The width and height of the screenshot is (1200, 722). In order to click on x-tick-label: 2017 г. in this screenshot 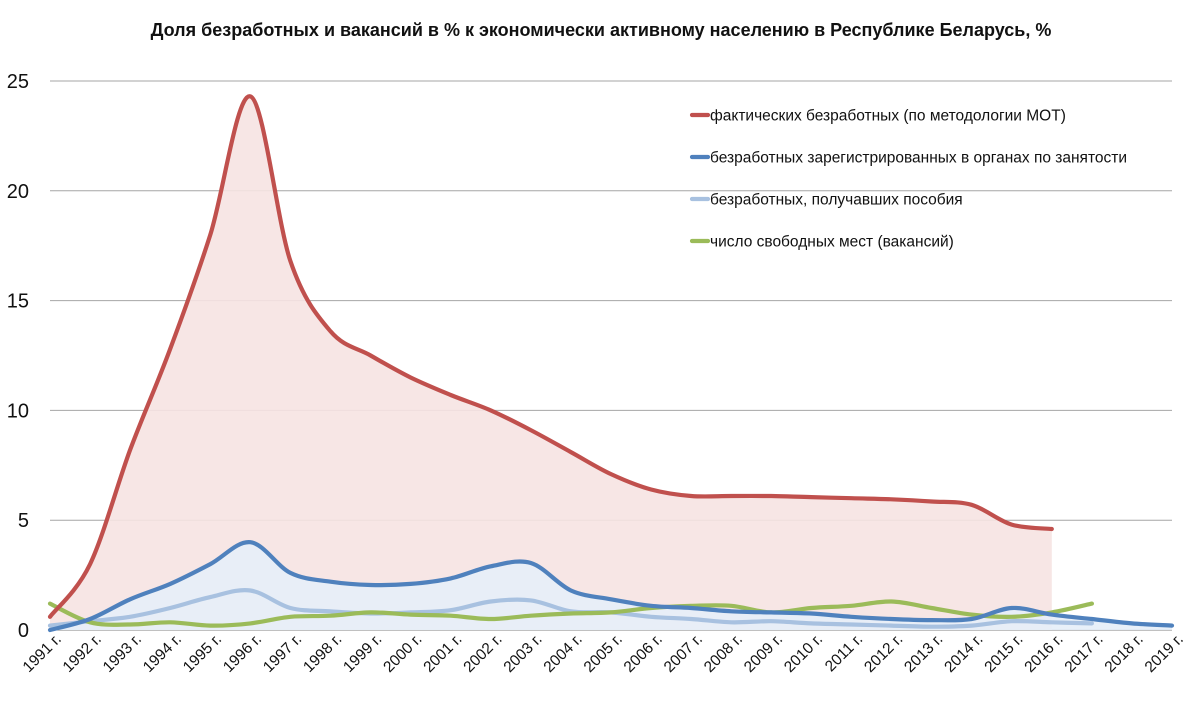, I will do `click(1084, 653)`.